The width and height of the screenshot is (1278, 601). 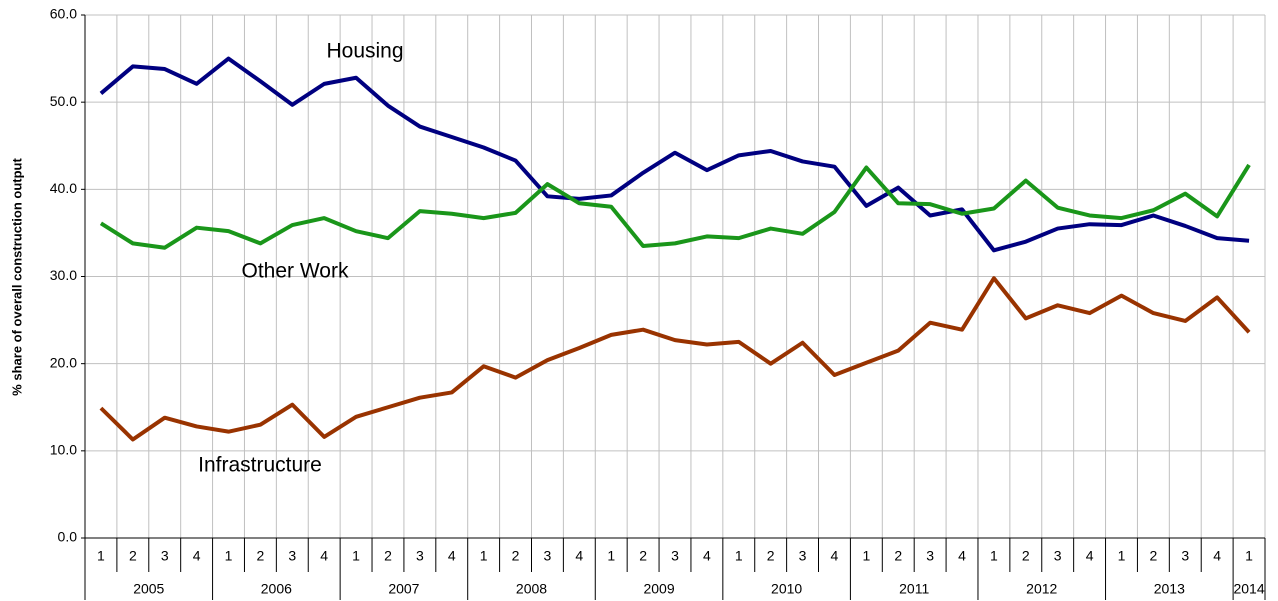 What do you see at coordinates (658, 589) in the screenshot?
I see `year-label: 2009` at bounding box center [658, 589].